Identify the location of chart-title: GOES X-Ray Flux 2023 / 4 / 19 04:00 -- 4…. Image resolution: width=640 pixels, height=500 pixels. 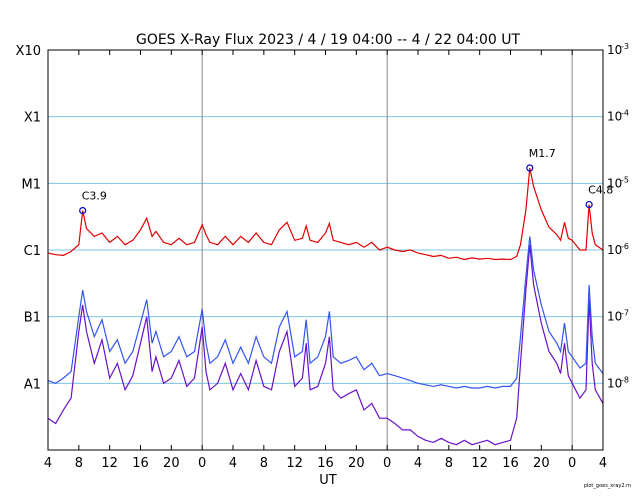
(328, 40).